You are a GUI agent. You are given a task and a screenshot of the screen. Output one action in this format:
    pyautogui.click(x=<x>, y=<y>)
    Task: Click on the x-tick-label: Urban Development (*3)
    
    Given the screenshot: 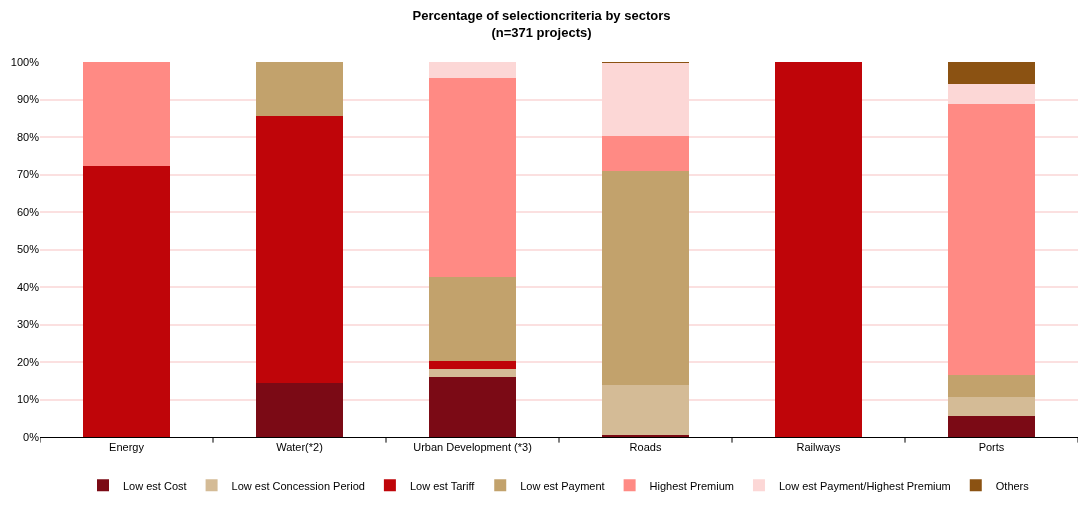 What is the action you would take?
    pyautogui.click(x=472, y=447)
    